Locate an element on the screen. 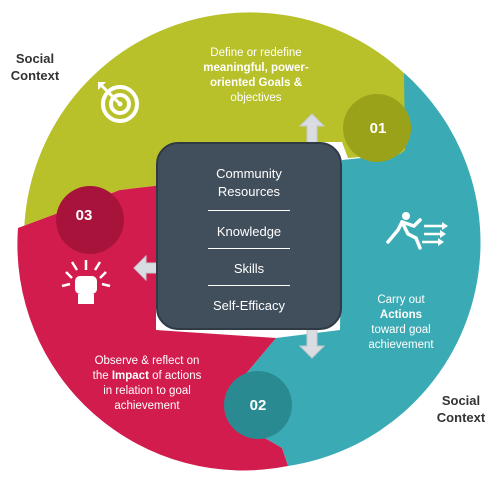 The height and width of the screenshot is (478, 499). center-item-knowledge: Knowledge is located at coordinates (249, 231).